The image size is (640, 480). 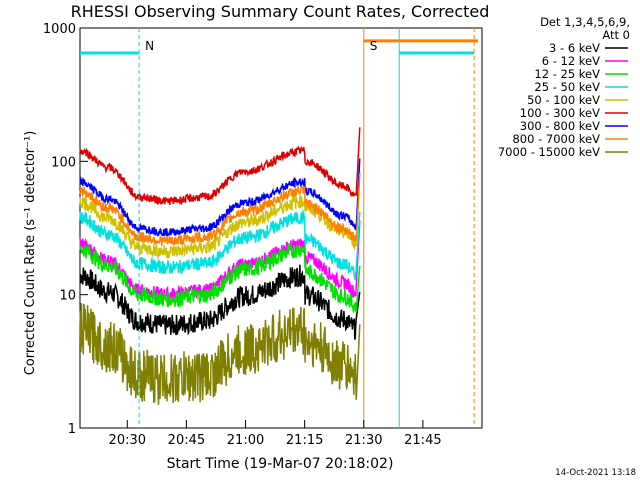 I want to click on annotation-label-0: N, so click(x=149, y=46).